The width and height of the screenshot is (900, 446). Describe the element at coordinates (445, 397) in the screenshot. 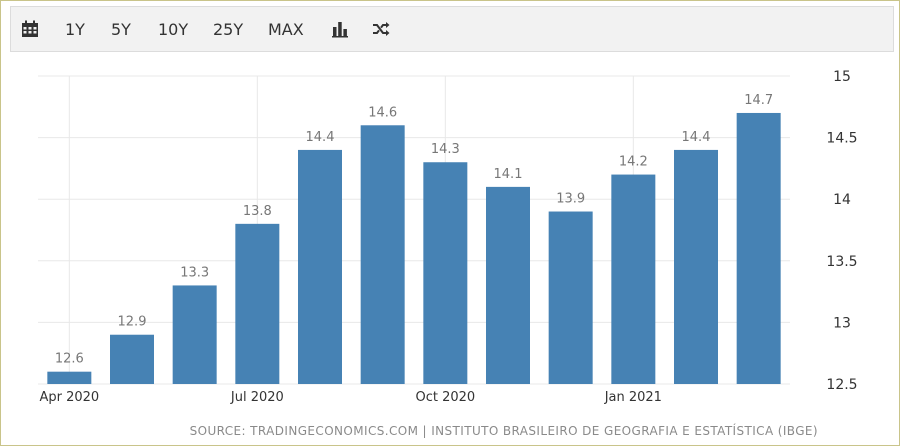

I see `x-tick-label: Oct 2020` at that location.